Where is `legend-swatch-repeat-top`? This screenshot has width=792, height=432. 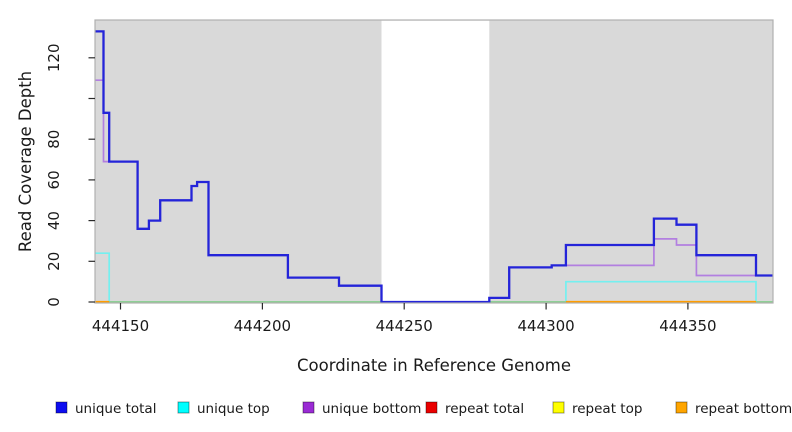
legend-swatch-repeat-top is located at coordinates (558, 407).